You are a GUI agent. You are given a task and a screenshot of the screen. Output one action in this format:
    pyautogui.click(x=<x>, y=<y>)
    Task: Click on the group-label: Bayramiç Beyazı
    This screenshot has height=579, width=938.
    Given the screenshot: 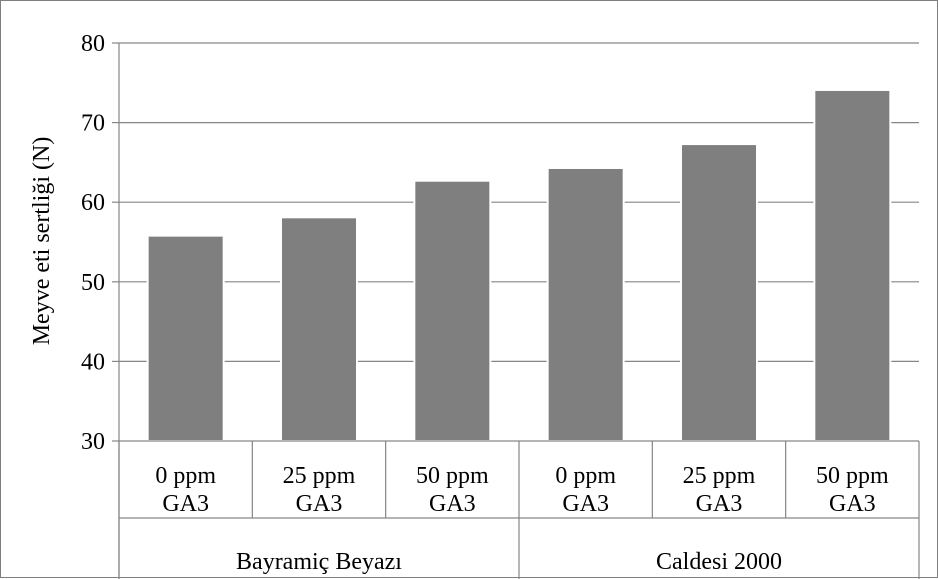 What is the action you would take?
    pyautogui.click(x=319, y=562)
    